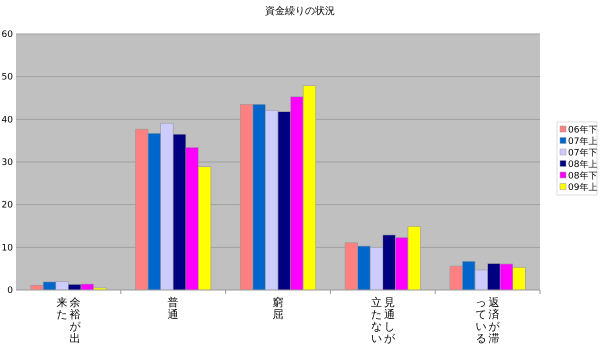 The width and height of the screenshot is (600, 359). Describe the element at coordinates (173, 308) in the screenshot. I see `x-tick-label: 普通` at that location.